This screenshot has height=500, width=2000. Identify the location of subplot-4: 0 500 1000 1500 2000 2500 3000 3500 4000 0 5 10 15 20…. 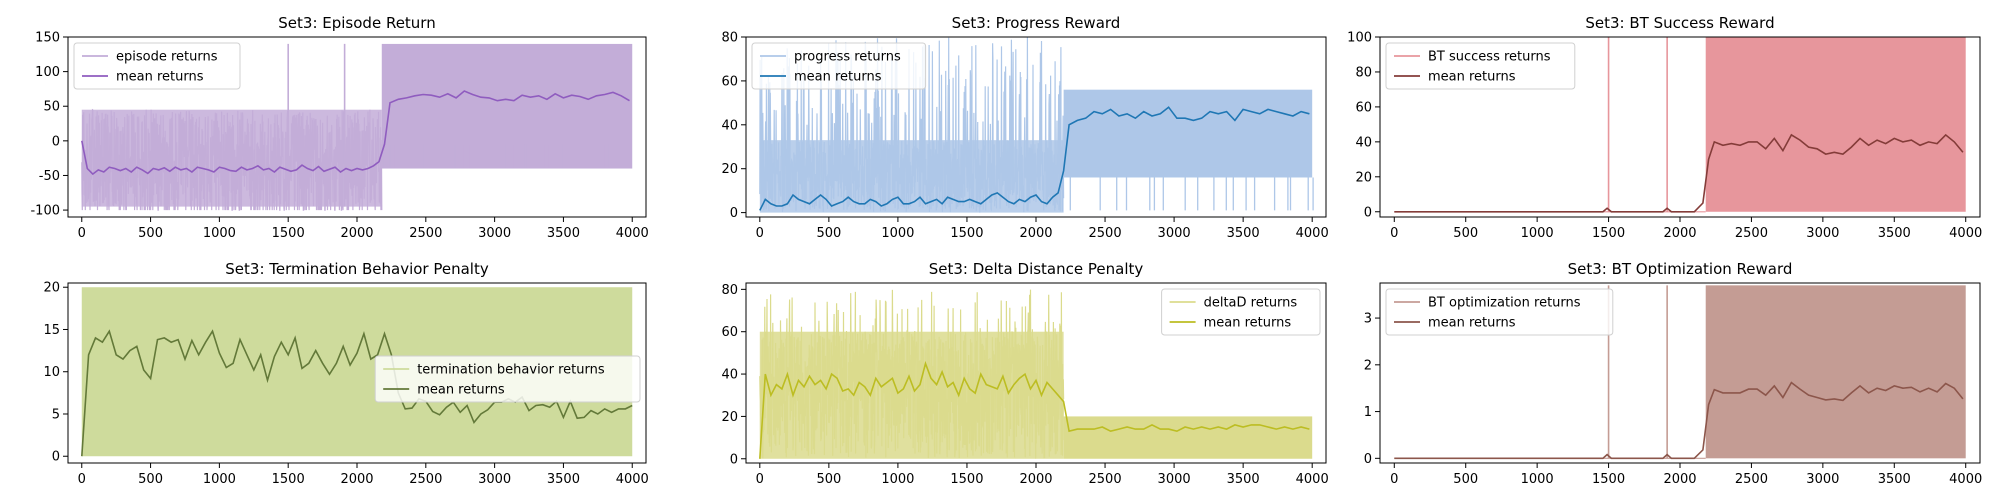
(345, 373).